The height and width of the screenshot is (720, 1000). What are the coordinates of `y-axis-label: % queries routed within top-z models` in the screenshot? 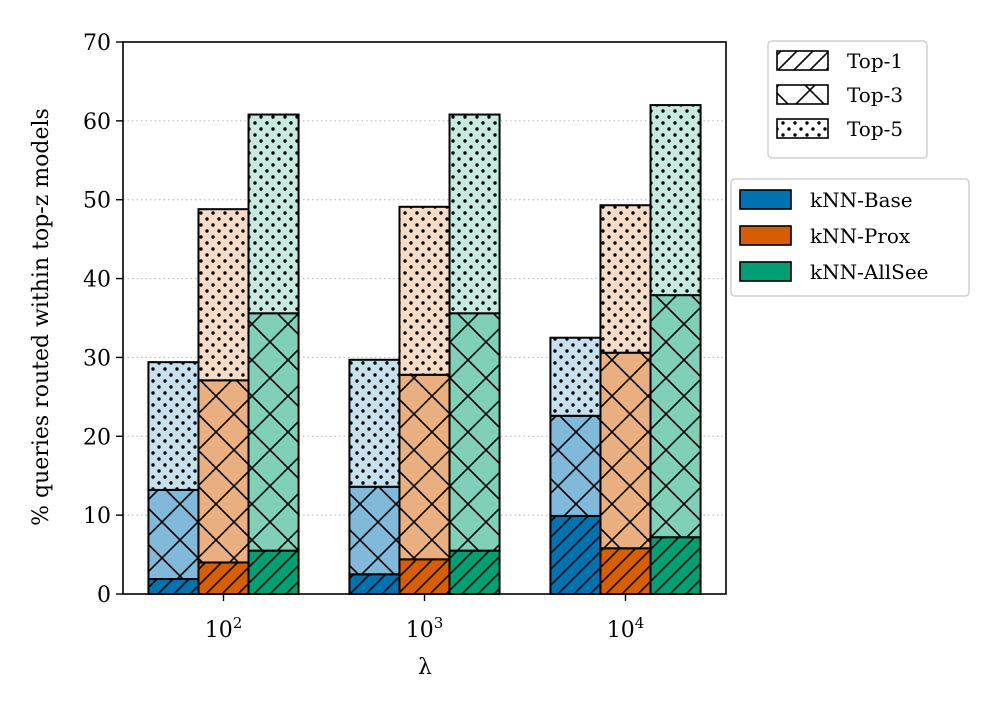 It's located at (41, 317).